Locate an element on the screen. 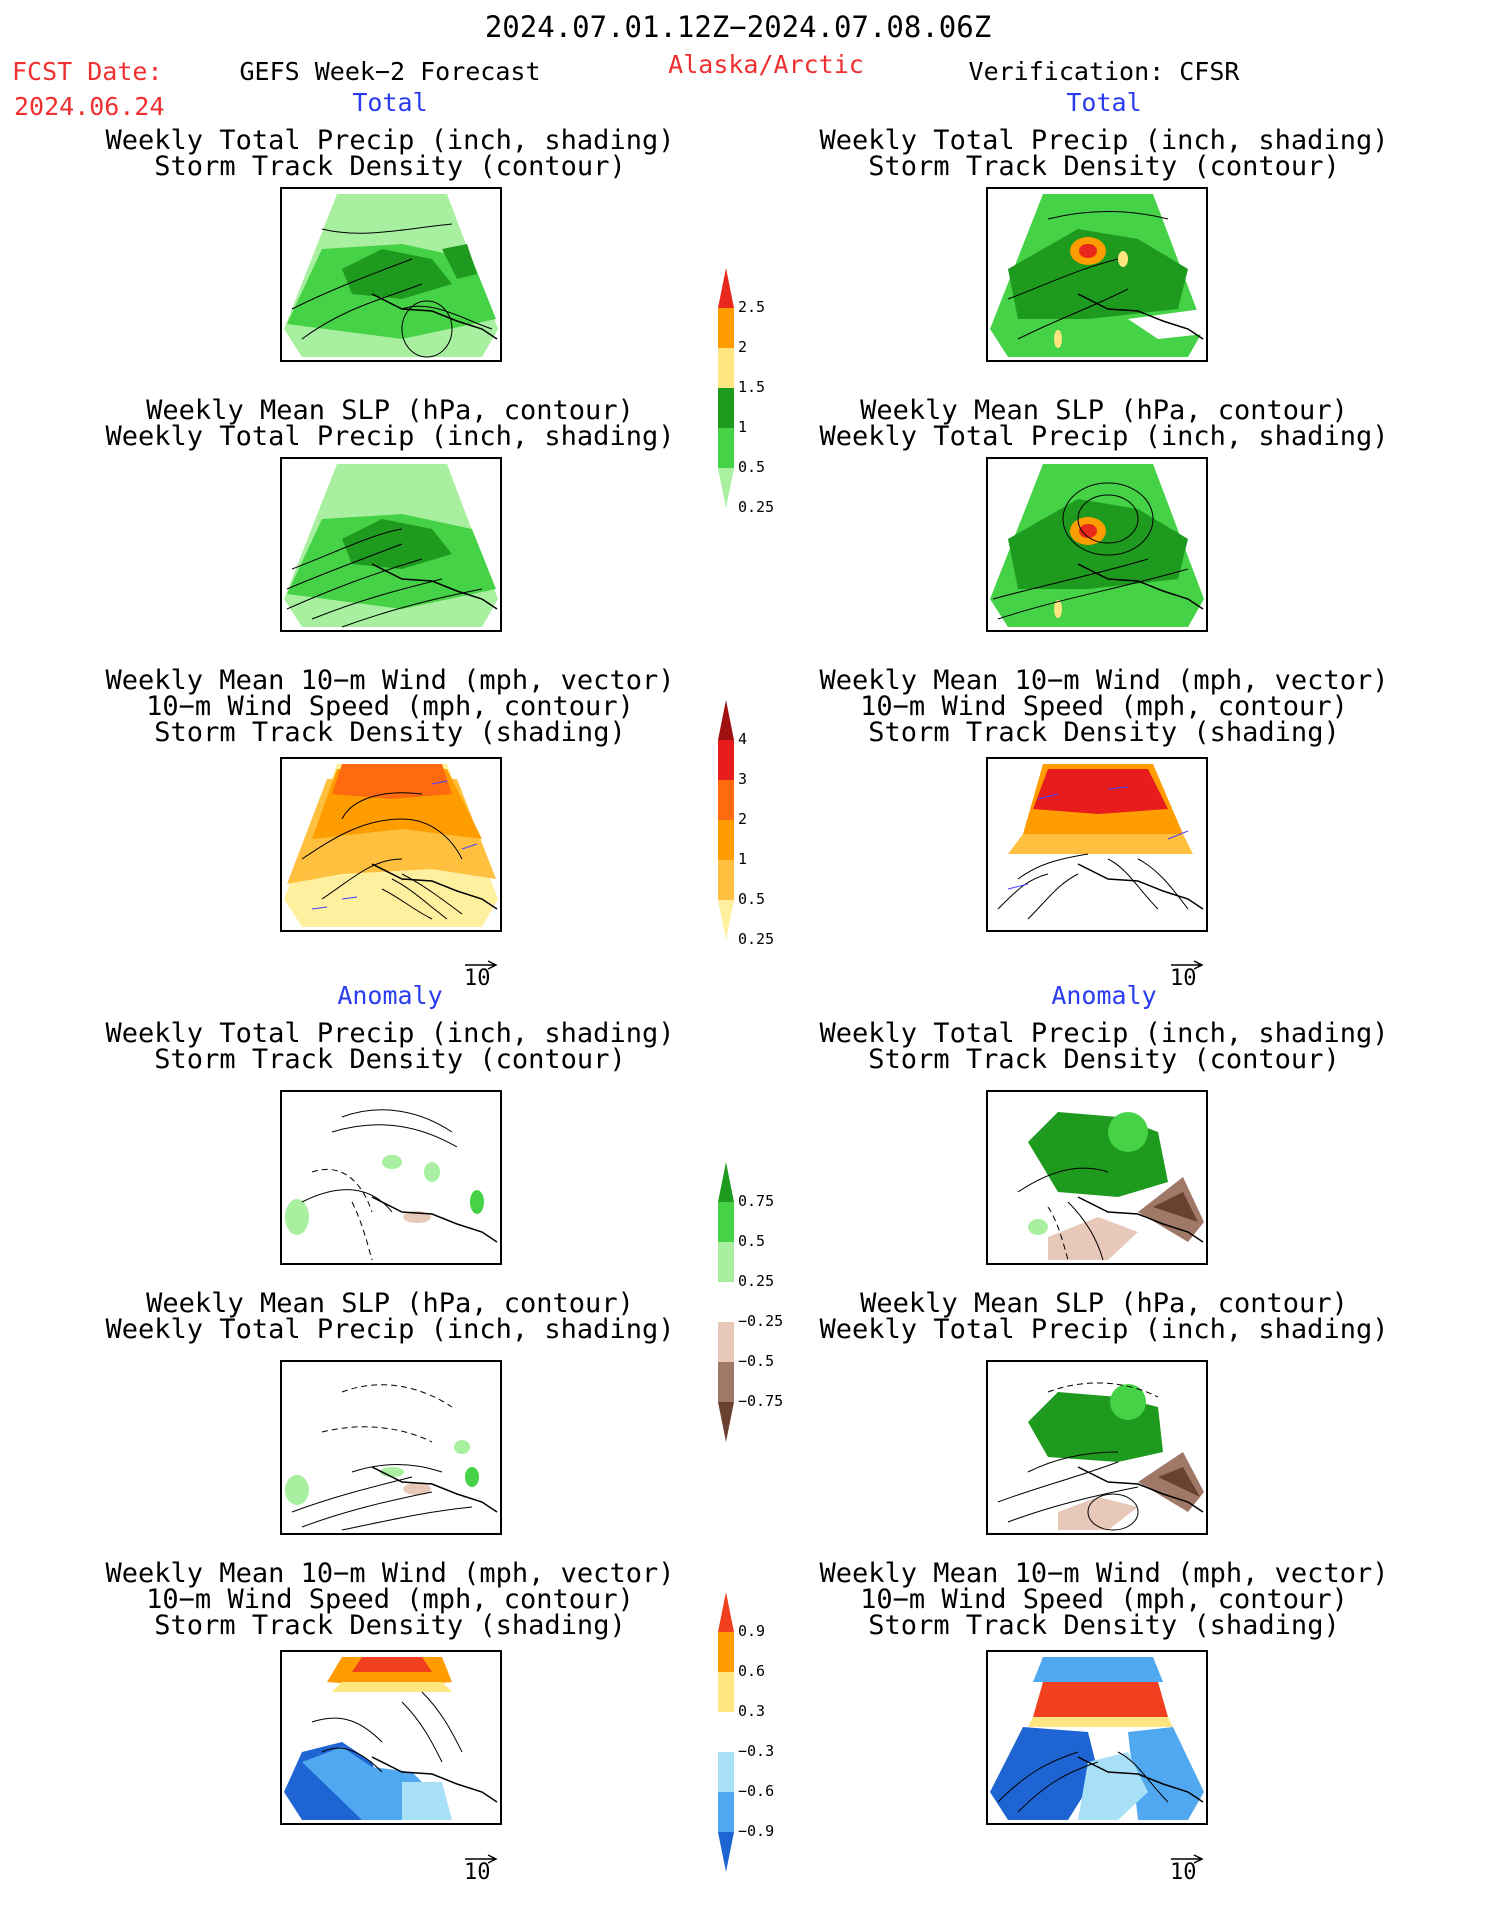 This screenshot has height=1925, width=1487. map-slp-precip-forecast is located at coordinates (391, 544).